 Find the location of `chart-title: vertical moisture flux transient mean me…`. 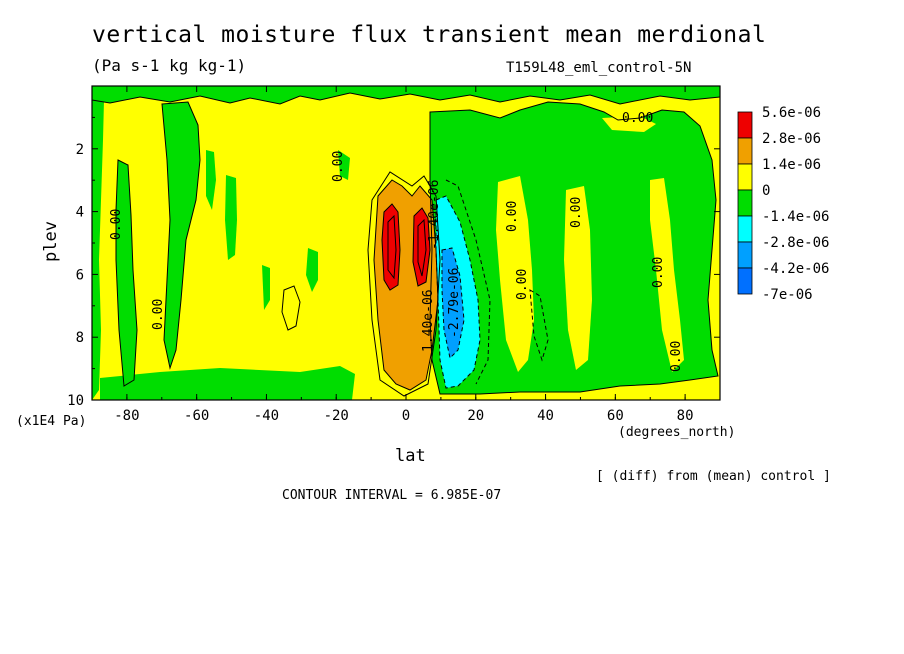

chart-title: vertical moisture flux transient mean me… is located at coordinates (429, 35).